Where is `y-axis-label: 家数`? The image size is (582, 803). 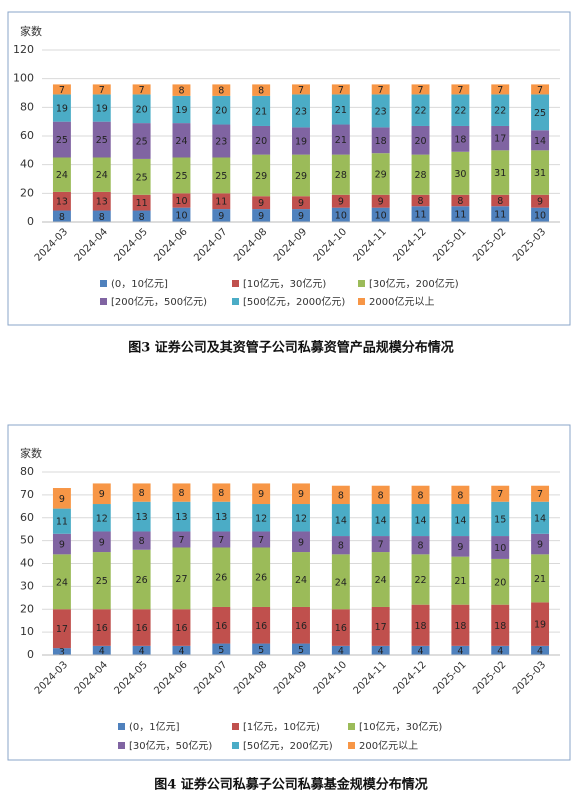
y-axis-label: 家数 is located at coordinates (31, 31).